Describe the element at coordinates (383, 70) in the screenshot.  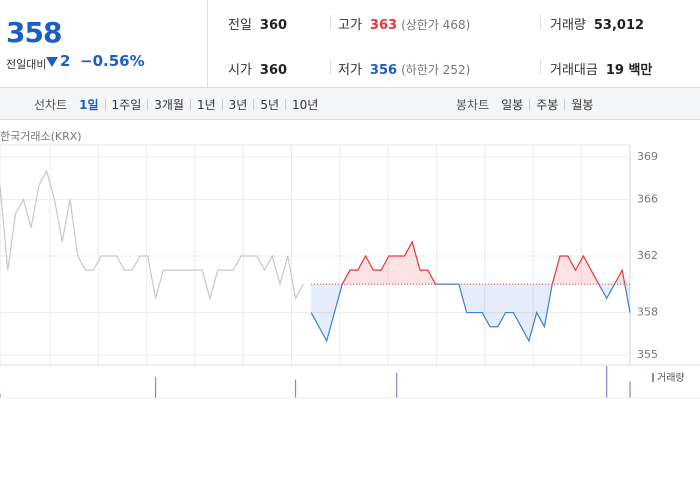
I see `stat-value: 356` at that location.